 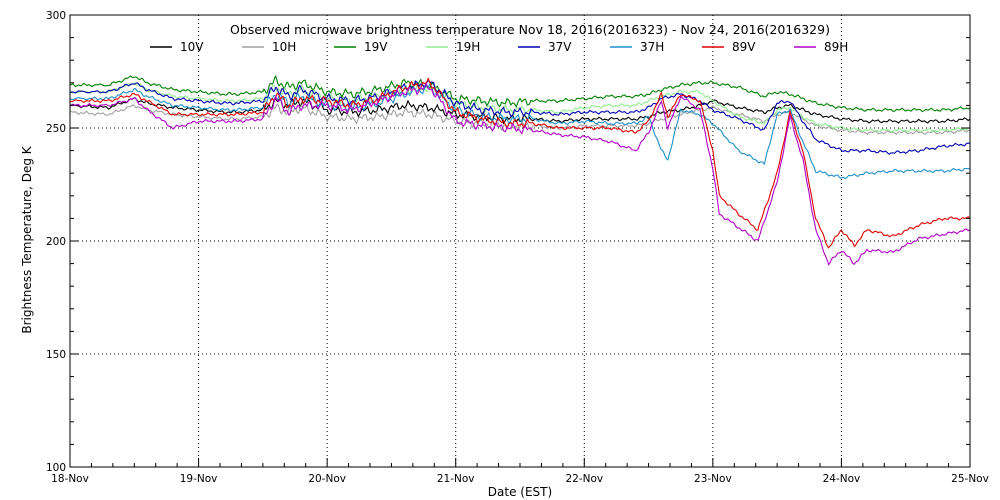 What do you see at coordinates (970, 479) in the screenshot?
I see `x-tick-label: 25-Nov` at bounding box center [970, 479].